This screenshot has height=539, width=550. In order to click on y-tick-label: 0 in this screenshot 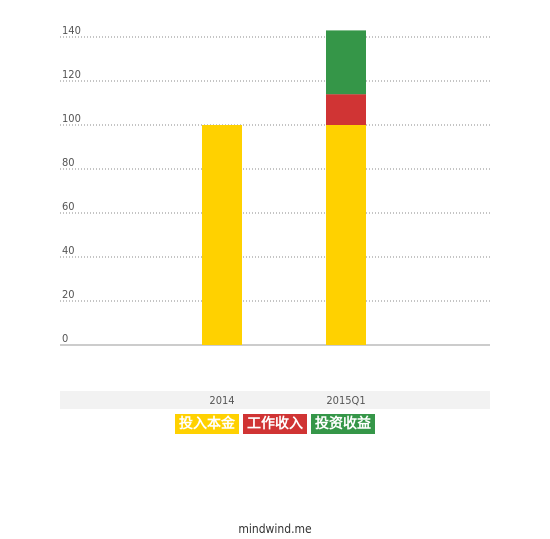, I will do `click(65, 338)`.